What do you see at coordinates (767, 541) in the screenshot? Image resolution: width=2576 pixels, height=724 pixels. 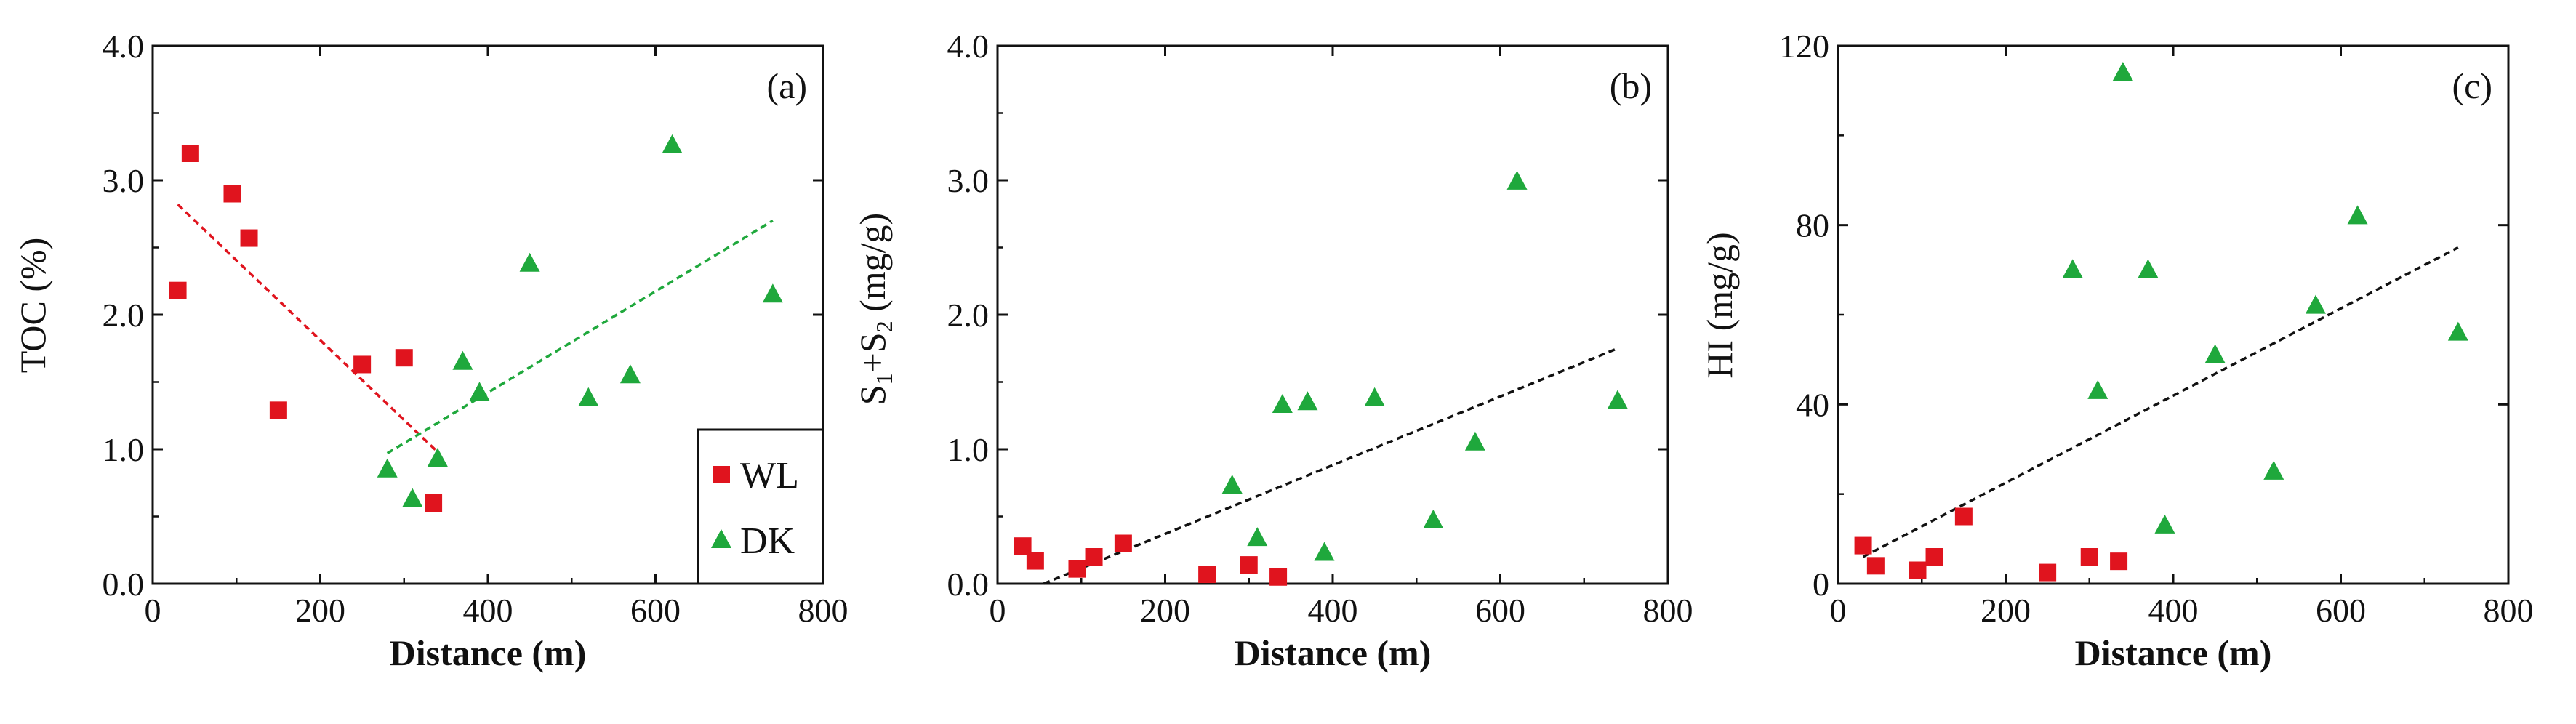 I see `legend-label-dk: DK` at bounding box center [767, 541].